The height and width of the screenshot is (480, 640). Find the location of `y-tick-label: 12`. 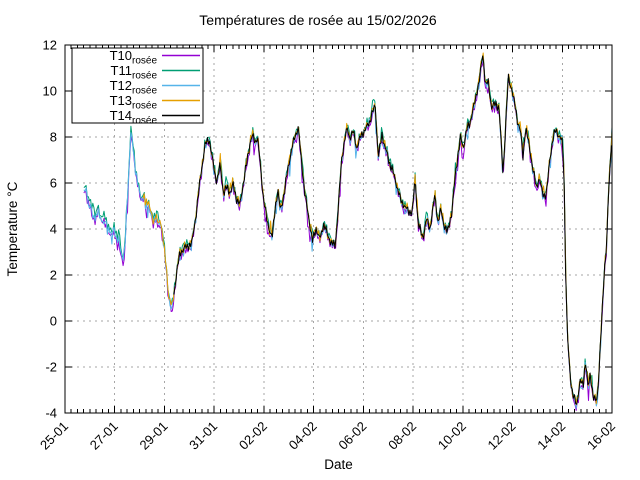

y-tick-label: 12 is located at coordinates (50, 45).